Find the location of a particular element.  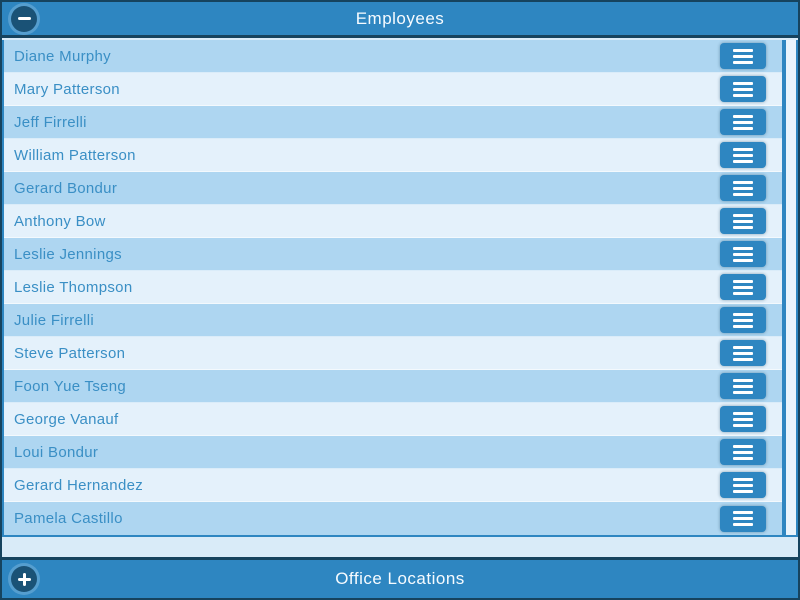

employee-name: William Patterson is located at coordinates (75, 155).